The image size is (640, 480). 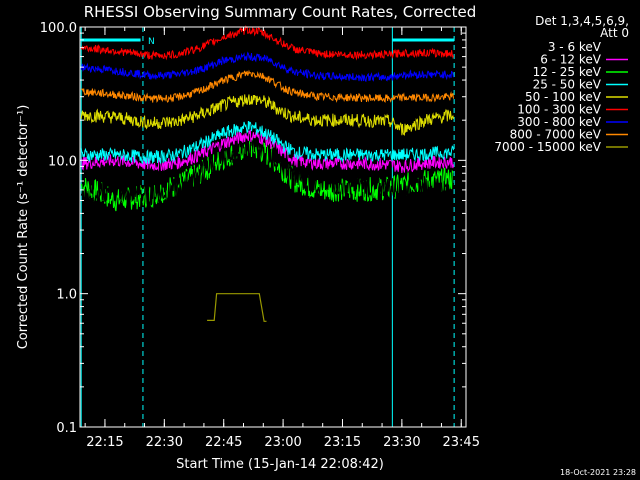 What do you see at coordinates (151, 42) in the screenshot?
I see `orbit-bar-label: N` at bounding box center [151, 42].